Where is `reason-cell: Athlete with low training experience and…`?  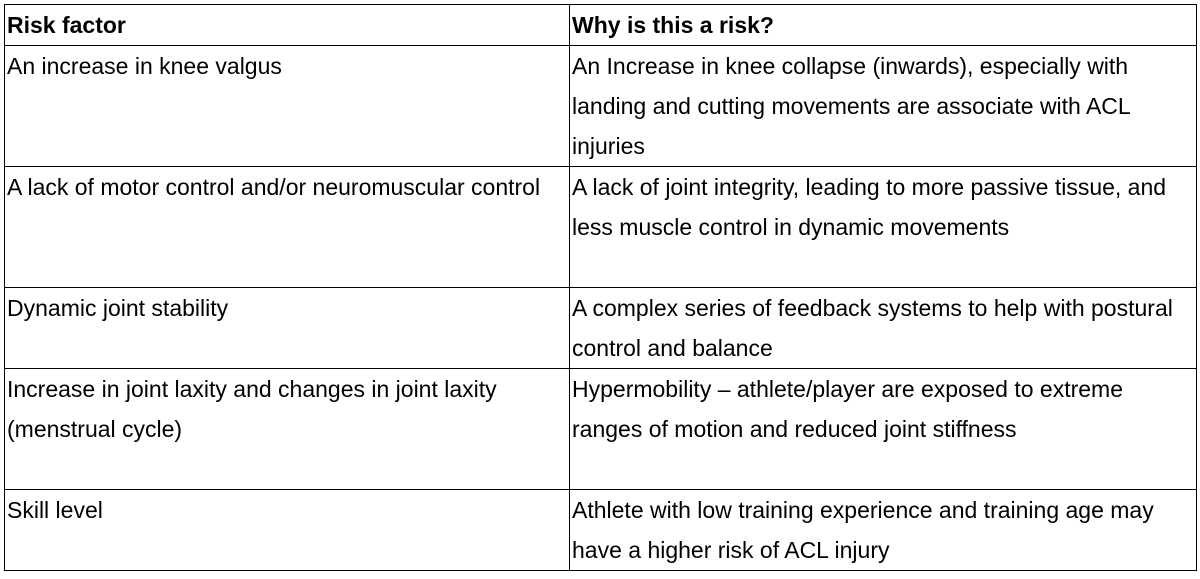
reason-cell: Athlete with low training experience and… is located at coordinates (883, 530).